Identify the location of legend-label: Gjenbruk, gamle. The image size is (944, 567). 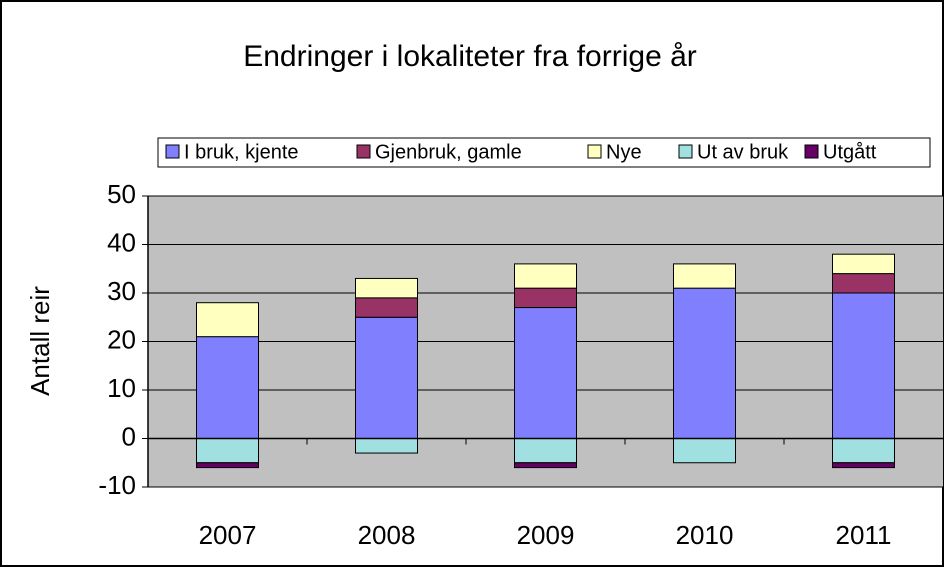
(448, 152).